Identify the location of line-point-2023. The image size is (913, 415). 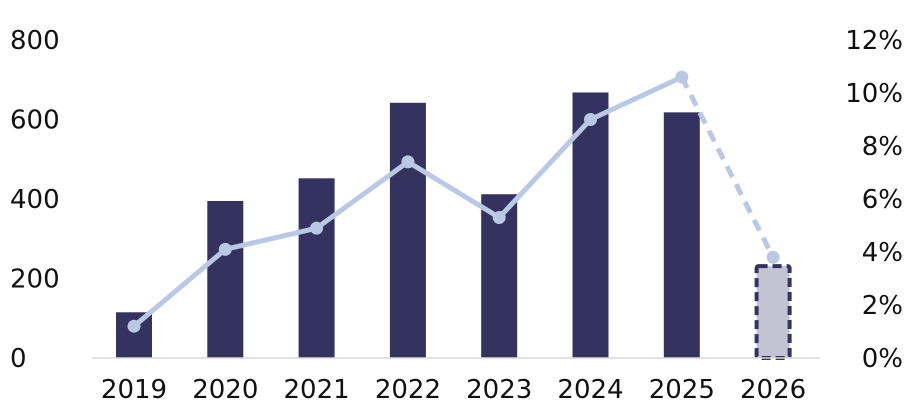
(499, 218).